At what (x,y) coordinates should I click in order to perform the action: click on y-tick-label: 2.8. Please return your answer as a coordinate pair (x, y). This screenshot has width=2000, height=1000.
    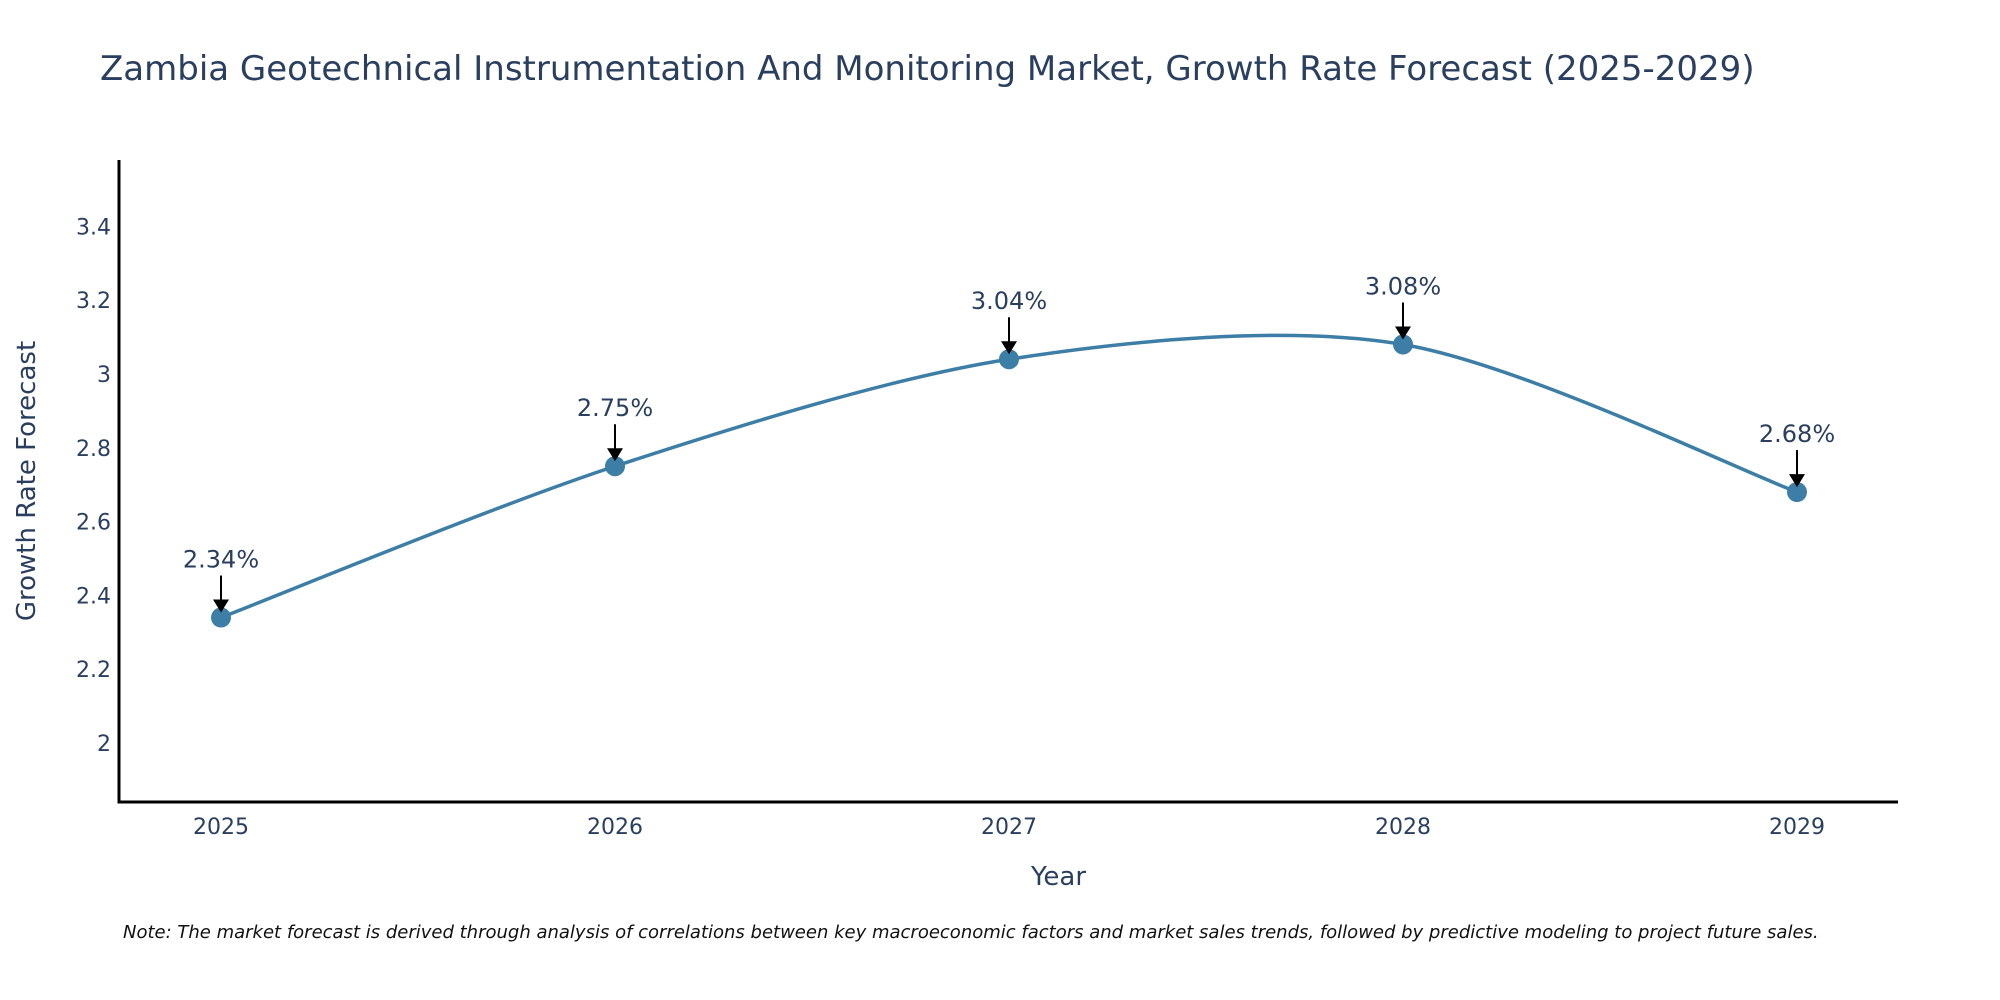
    Looking at the image, I should click on (93, 449).